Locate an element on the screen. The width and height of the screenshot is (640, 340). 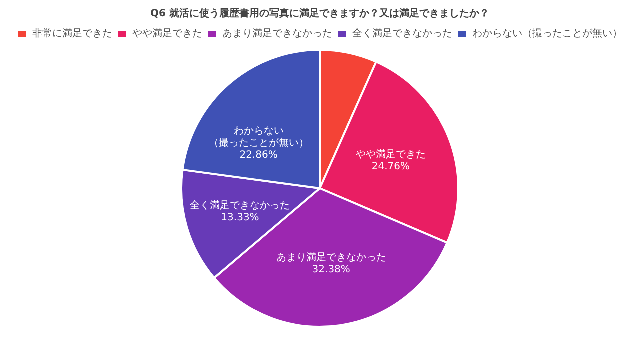
slice-label: やや満足できた is located at coordinates (391, 154).